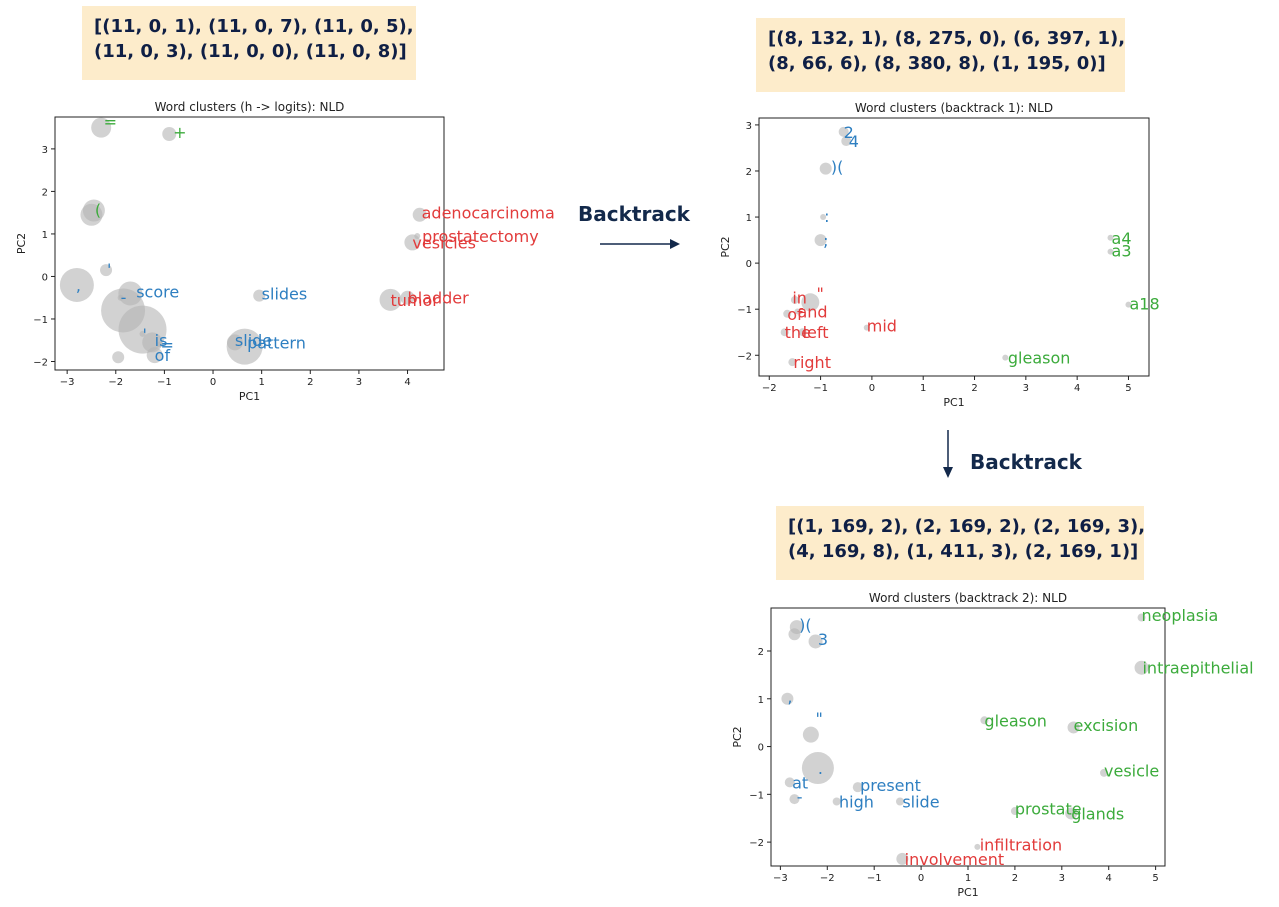 This screenshot has height=907, width=1279. I want to click on chart-title: Word clusters (backtrack 2): NLD, so click(968, 598).